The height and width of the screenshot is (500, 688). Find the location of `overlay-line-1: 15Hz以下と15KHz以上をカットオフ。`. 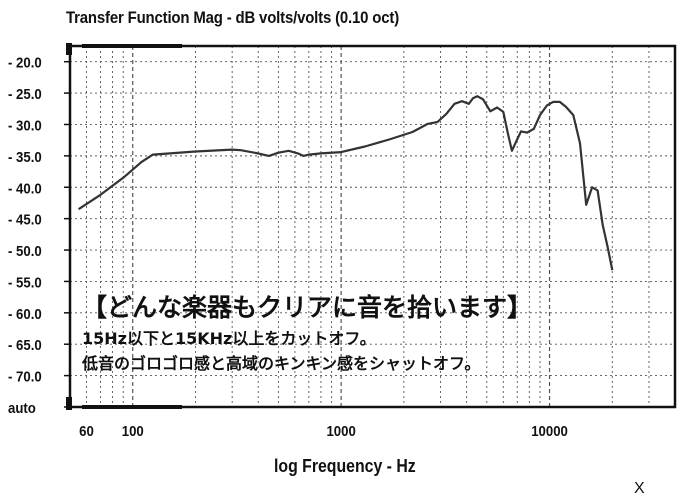

overlay-line-1: 15Hz以下と15KHz以上をカットオフ。 is located at coordinates (229, 338).